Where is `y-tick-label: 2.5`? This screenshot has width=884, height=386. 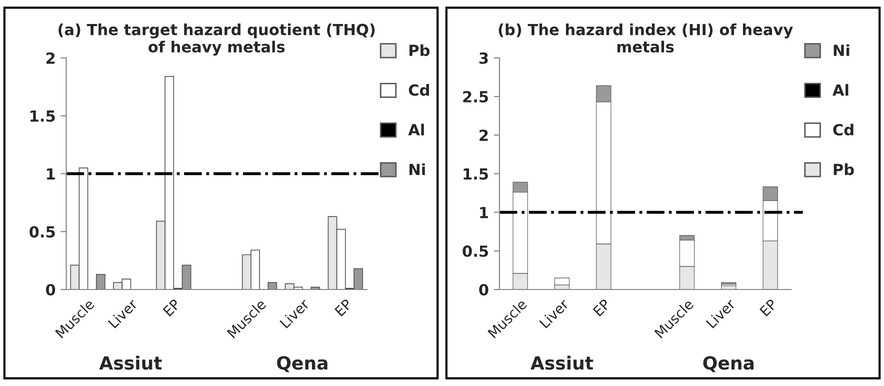
y-tick-label: 2.5 is located at coordinates (475, 96).